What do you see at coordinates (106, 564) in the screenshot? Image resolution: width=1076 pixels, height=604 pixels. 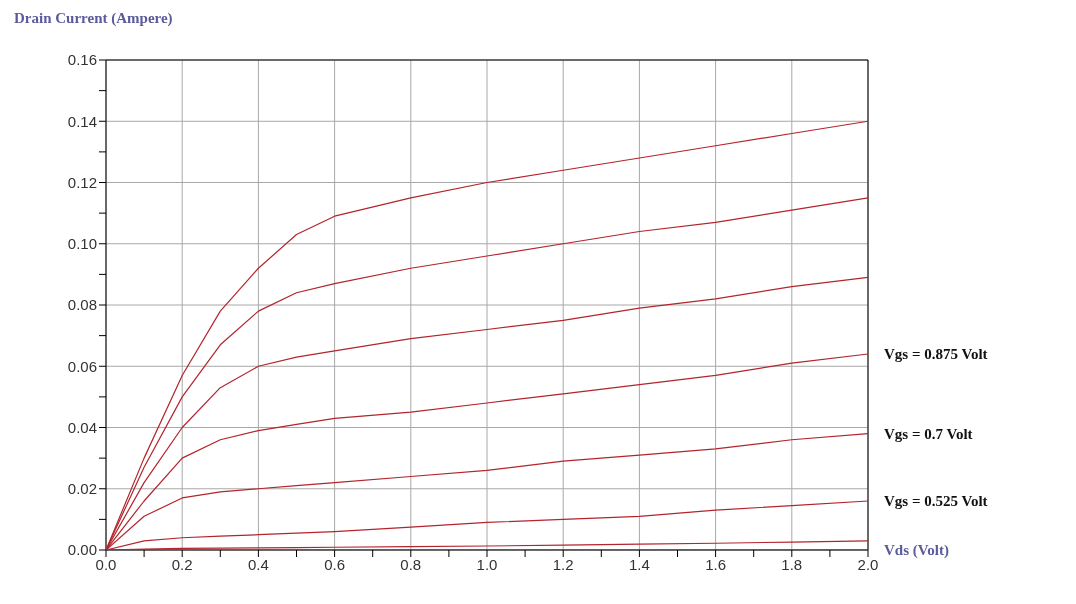 I see `x-tick-label: 0.0` at bounding box center [106, 564].